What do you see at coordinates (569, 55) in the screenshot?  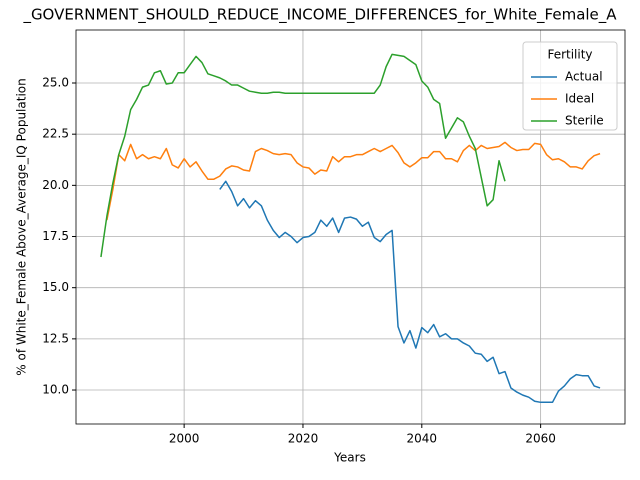 I see `legend-title: Fertility` at bounding box center [569, 55].